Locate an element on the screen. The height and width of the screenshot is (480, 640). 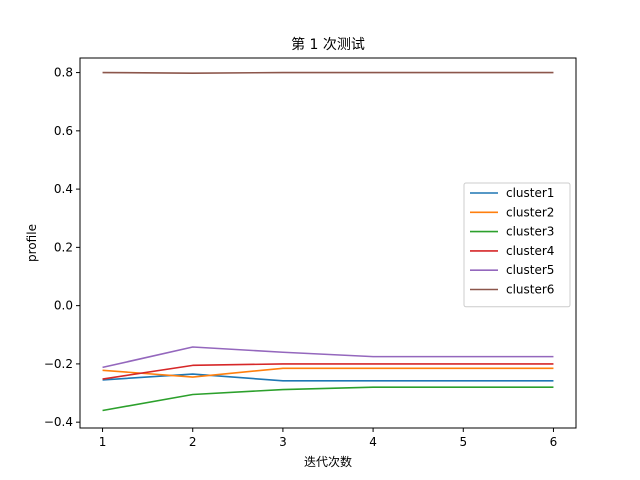
y-tick-label: 0.4 is located at coordinates (63, 189).